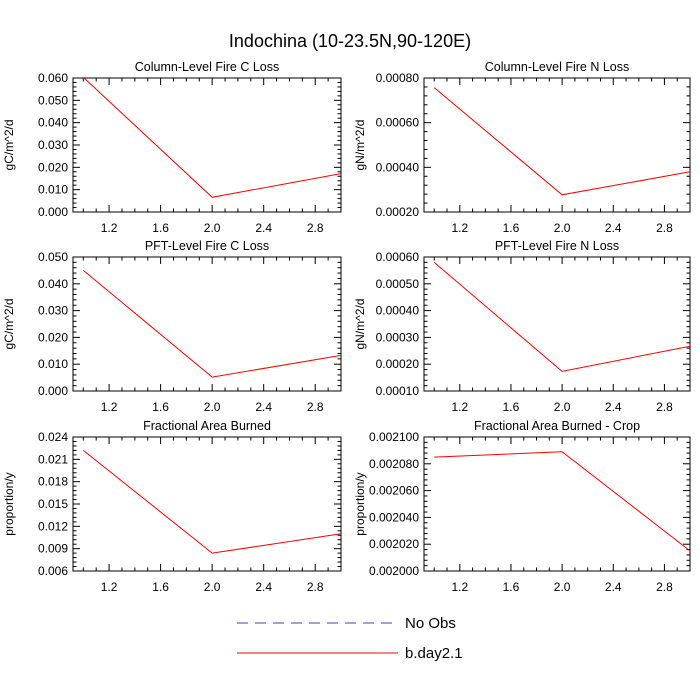 The image size is (700, 700). What do you see at coordinates (398, 284) in the screenshot?
I see `y-tick-label: 0.00050` at bounding box center [398, 284].